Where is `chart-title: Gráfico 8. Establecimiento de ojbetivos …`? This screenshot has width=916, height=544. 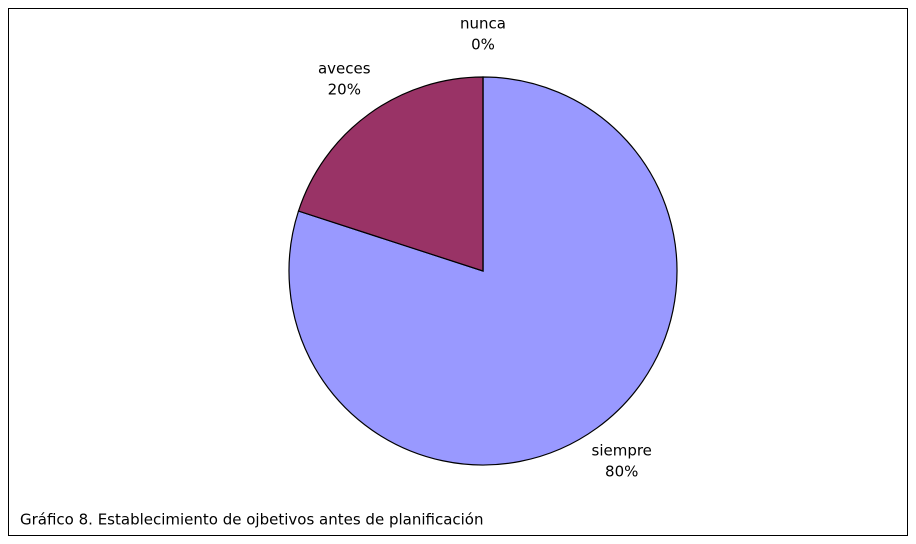
chart-title: Gráfico 8. Establecimiento de ojbetivos … is located at coordinates (252, 520).